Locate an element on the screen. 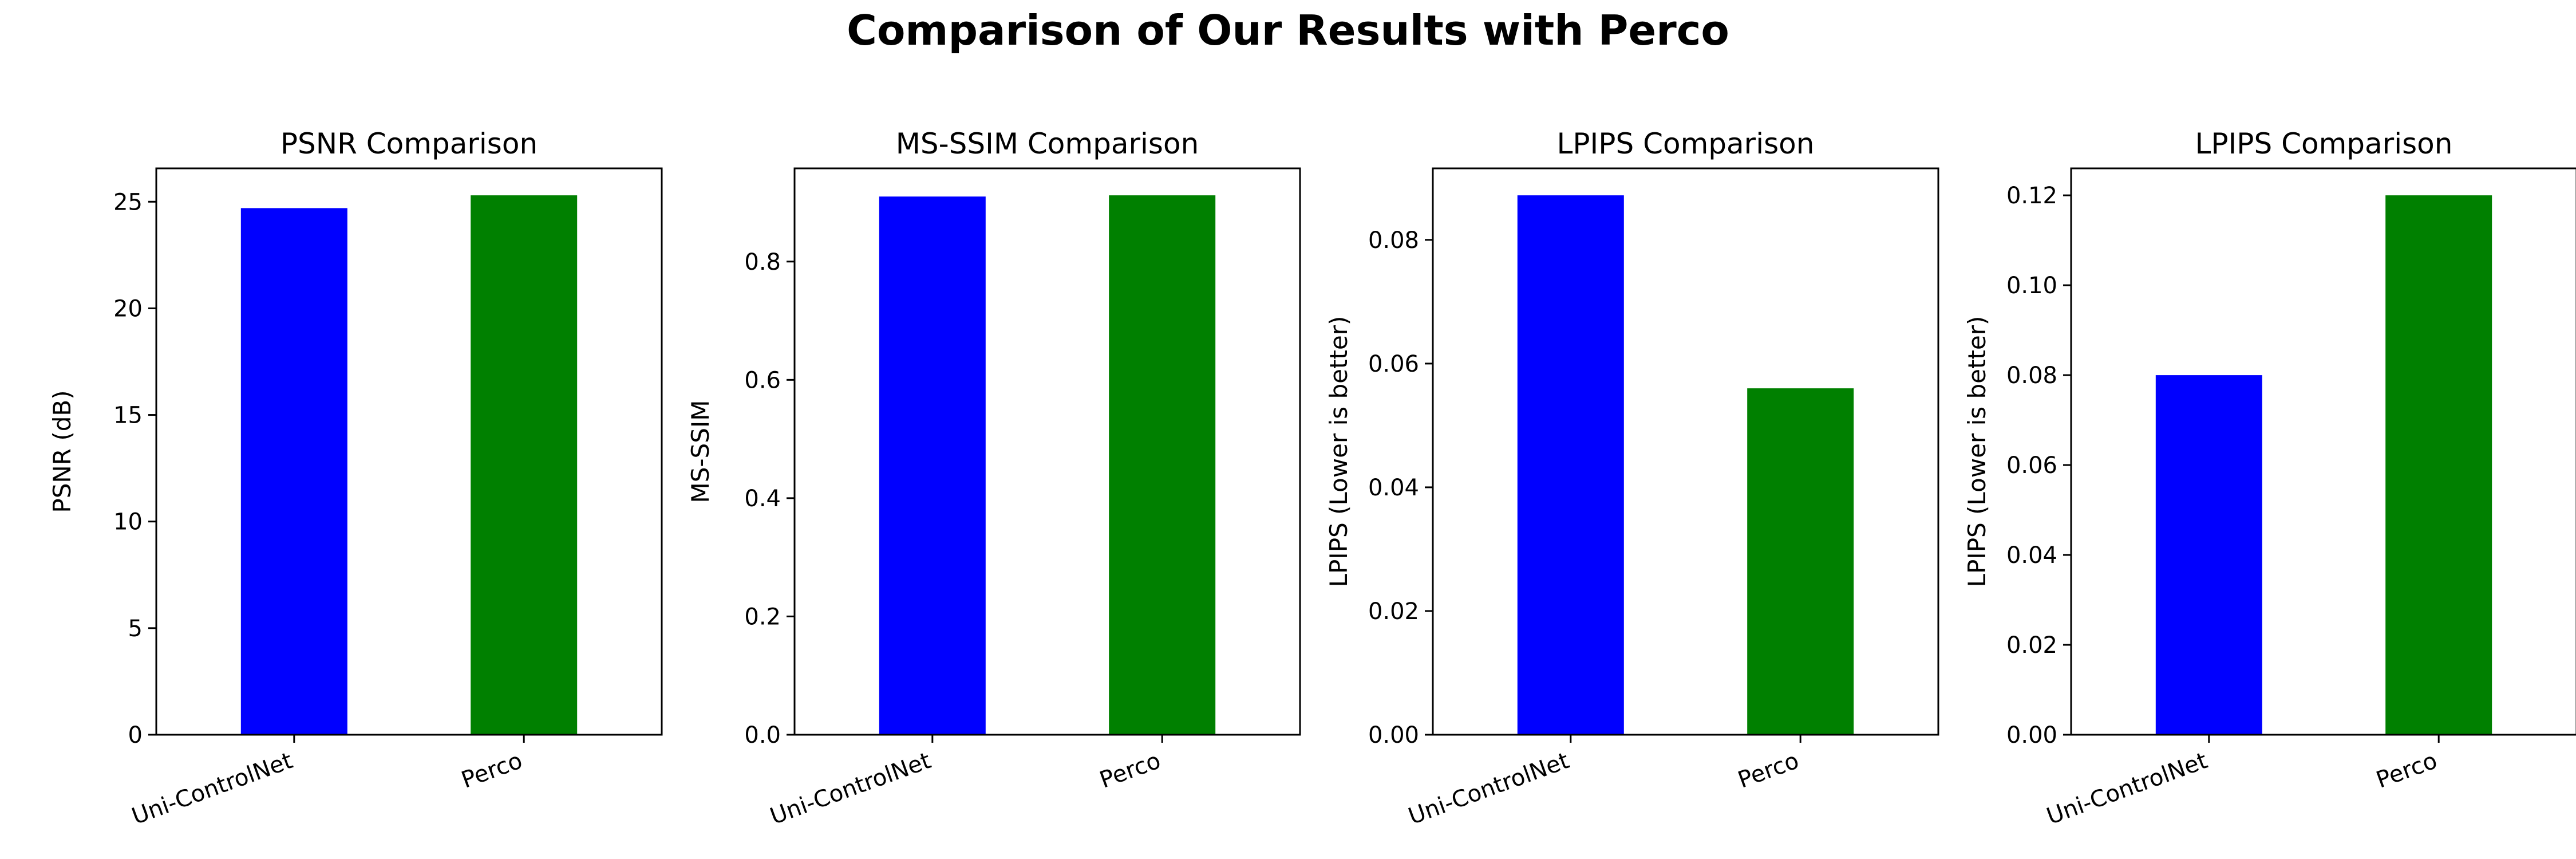 The height and width of the screenshot is (859, 2576). y-tick-label: 15 is located at coordinates (128, 416).